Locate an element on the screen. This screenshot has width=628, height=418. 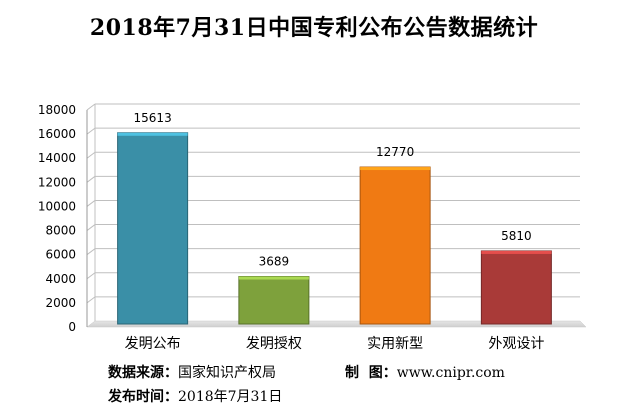
y-tick-label: 6000 is located at coordinates (60, 255).